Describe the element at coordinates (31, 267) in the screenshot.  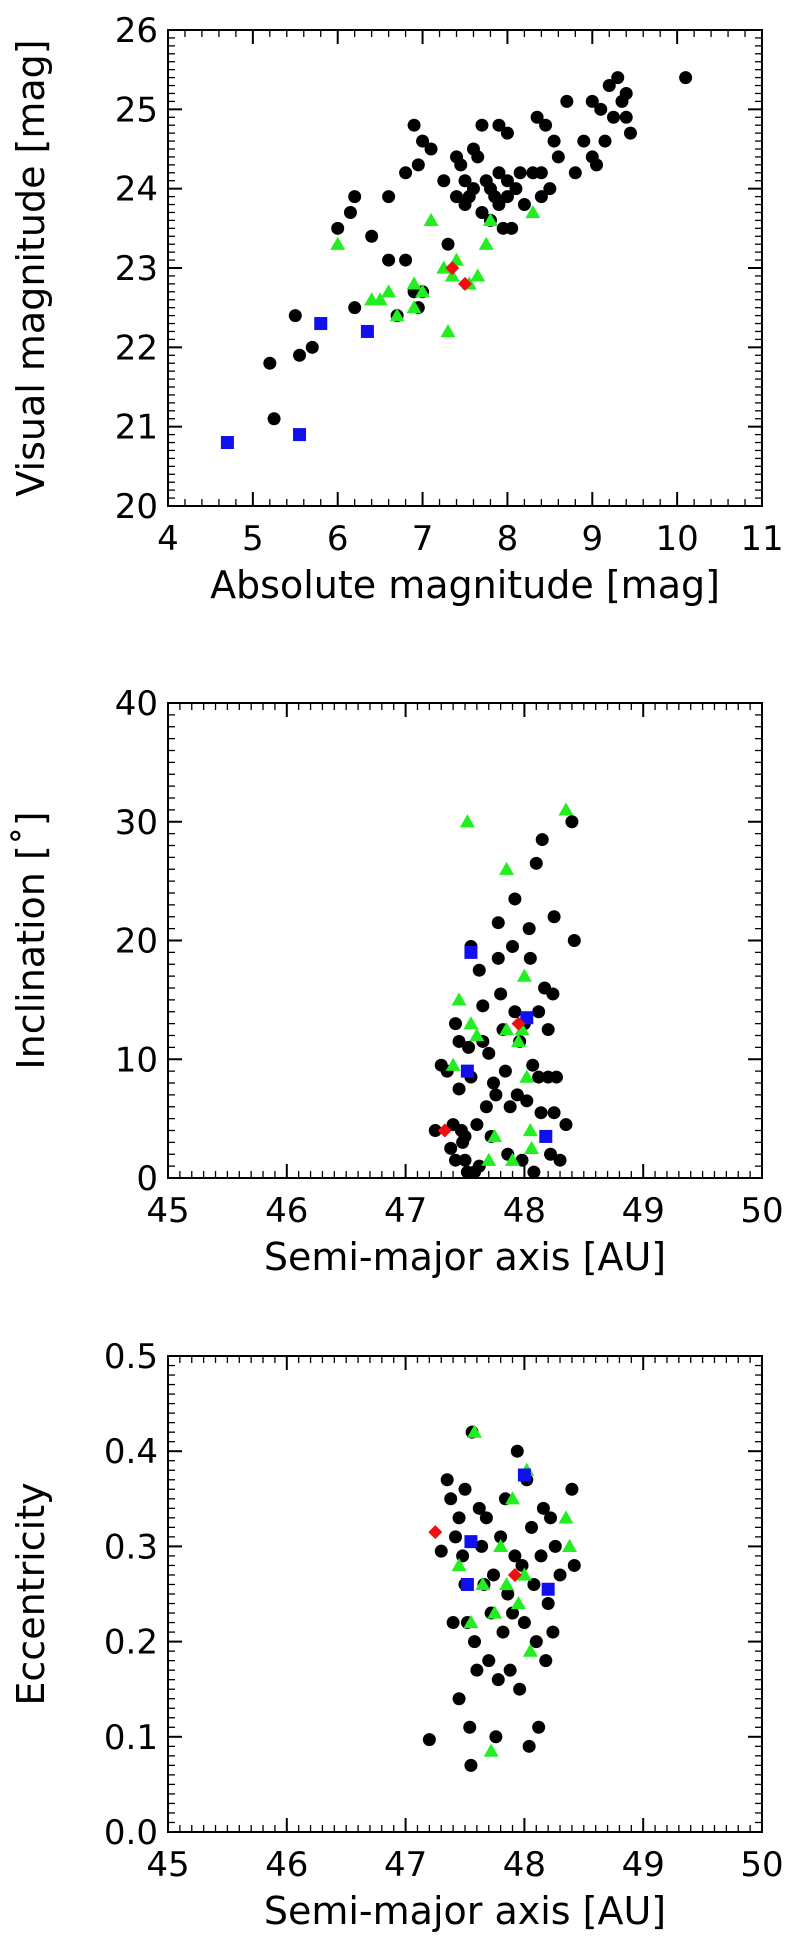
I see `y-axis-title: Visual magnitude [mag]` at that location.